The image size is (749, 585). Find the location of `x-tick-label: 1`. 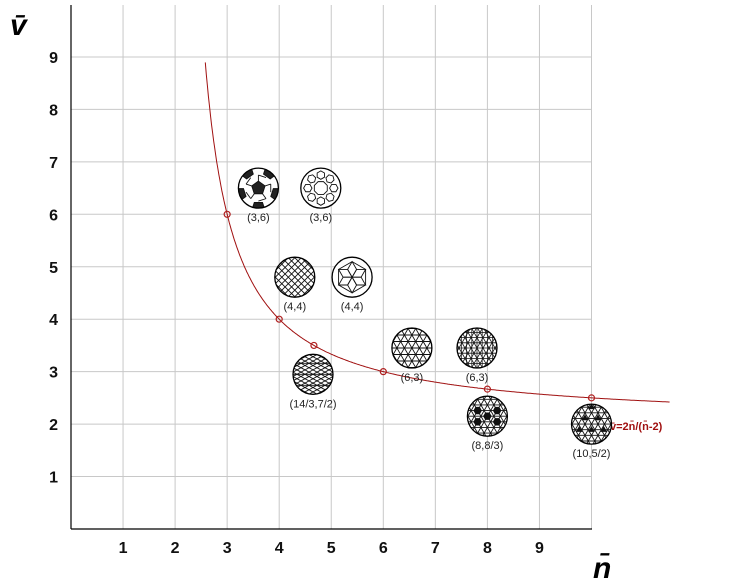

x-tick-label: 1 is located at coordinates (123, 548).